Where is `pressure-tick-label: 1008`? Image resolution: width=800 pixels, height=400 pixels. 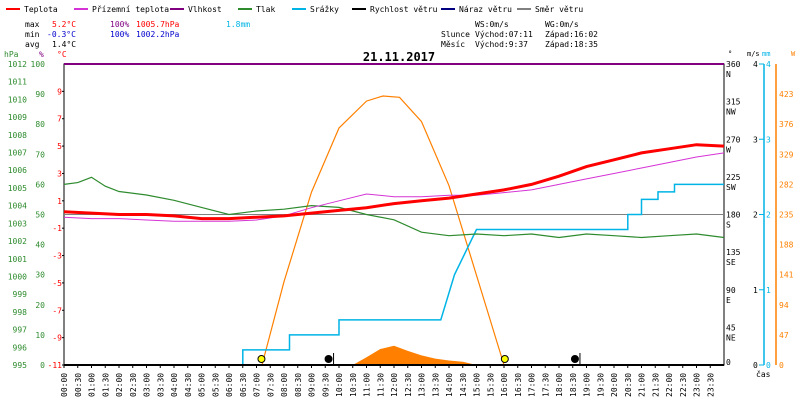 pressure-tick-label: 1008 is located at coordinates (17, 135).